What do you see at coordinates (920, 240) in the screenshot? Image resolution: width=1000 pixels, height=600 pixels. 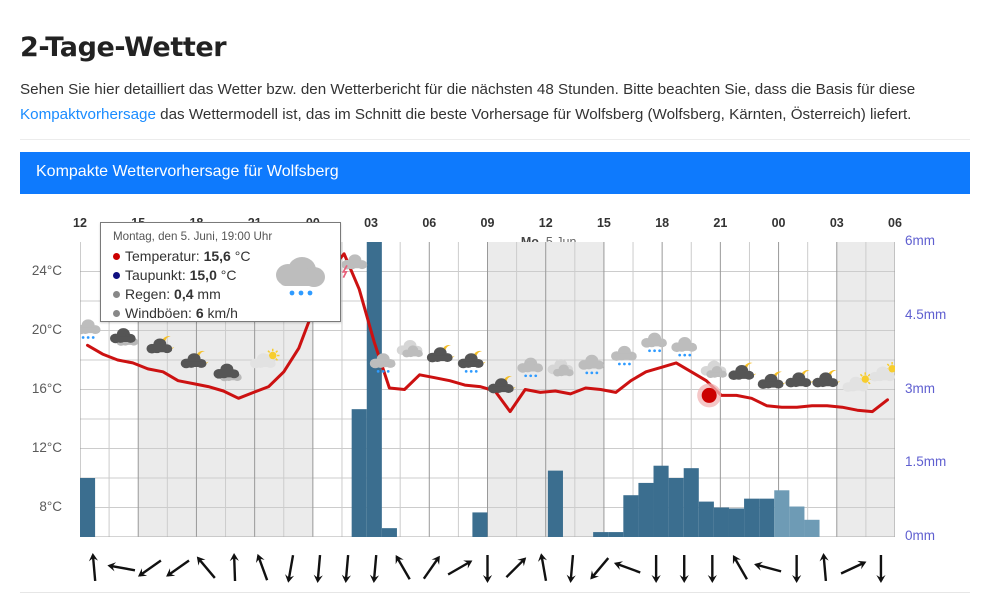 I see `precip-tick-label: 6mm` at bounding box center [920, 240].